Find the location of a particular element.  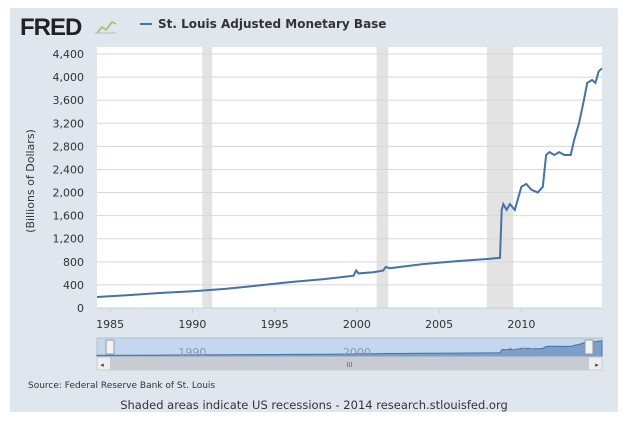

legend-item: St. Louis Adjusted Monetary Base is located at coordinates (263, 24).